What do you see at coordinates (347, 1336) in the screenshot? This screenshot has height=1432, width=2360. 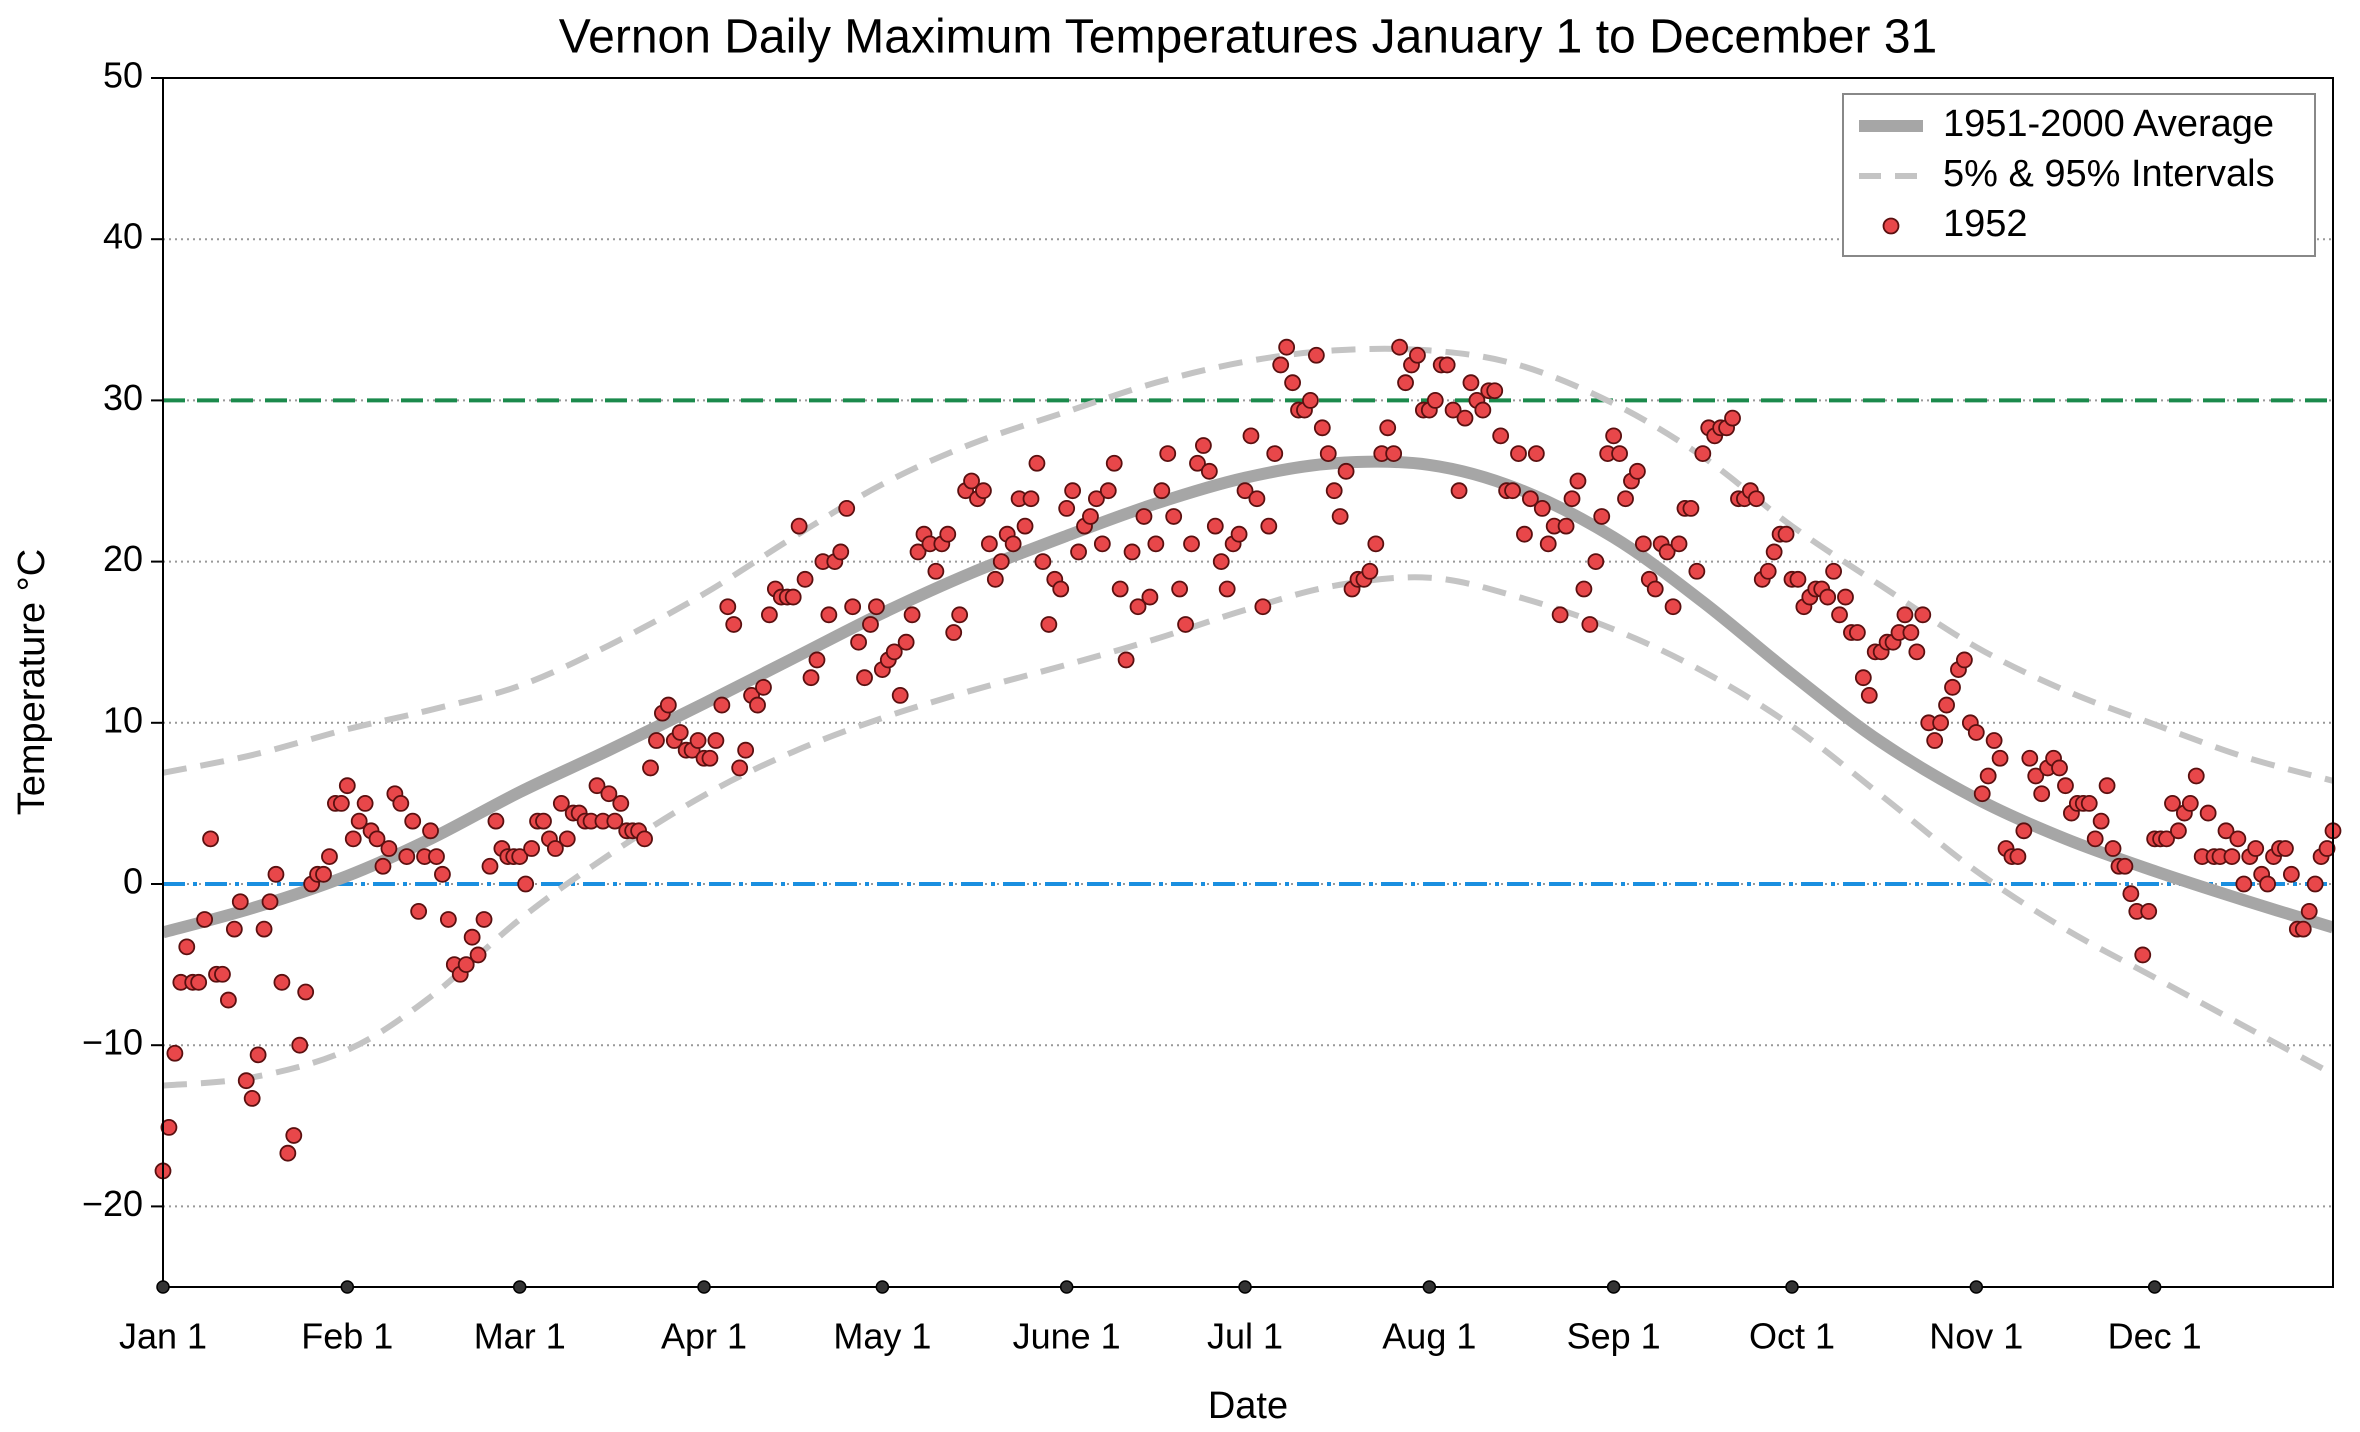 I see `x-tick-label: Feb 1` at bounding box center [347, 1336].